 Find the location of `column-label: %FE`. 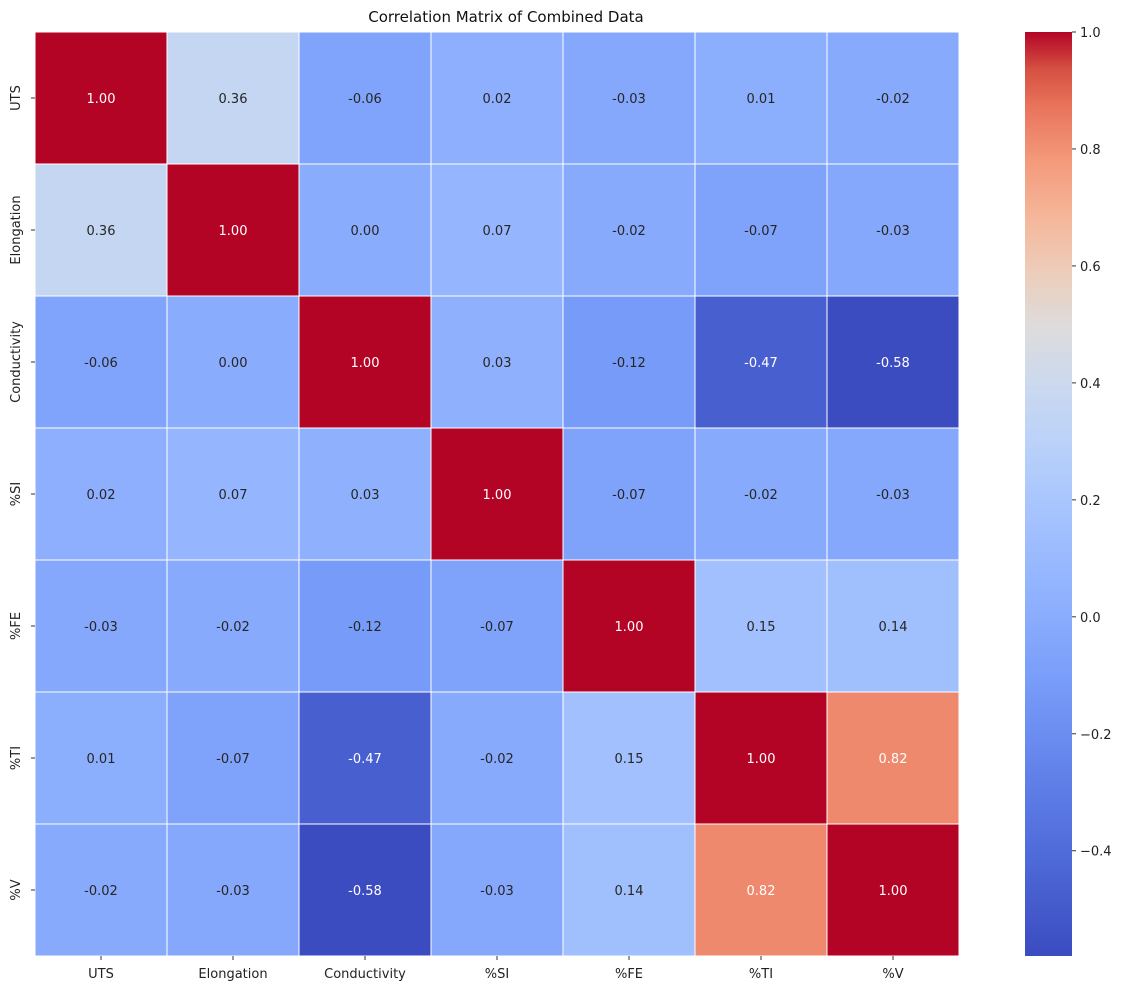

column-label: %FE is located at coordinates (629, 974).